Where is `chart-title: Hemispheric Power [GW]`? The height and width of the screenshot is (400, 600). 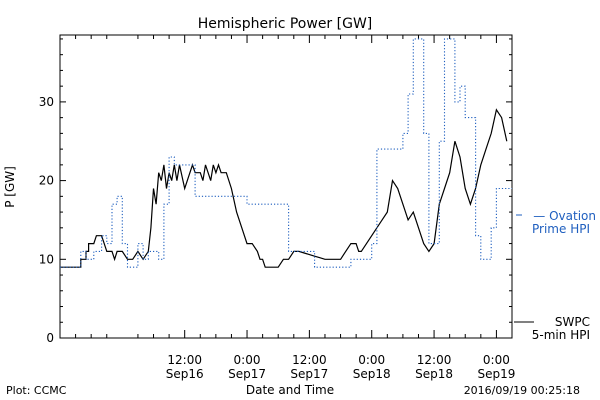
chart-title: Hemispheric Power [GW] is located at coordinates (285, 24).